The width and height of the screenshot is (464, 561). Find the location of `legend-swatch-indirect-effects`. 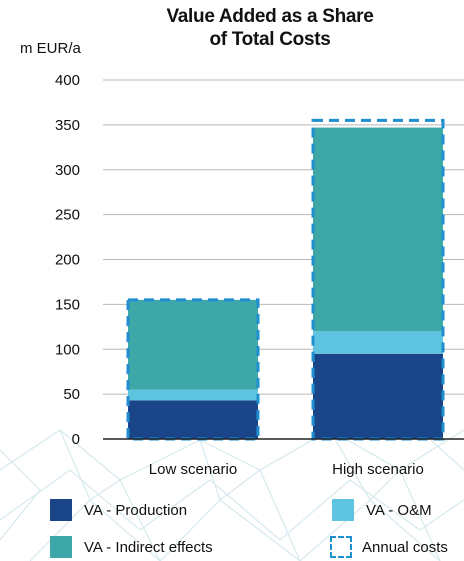

legend-swatch-indirect-effects is located at coordinates (61, 547).